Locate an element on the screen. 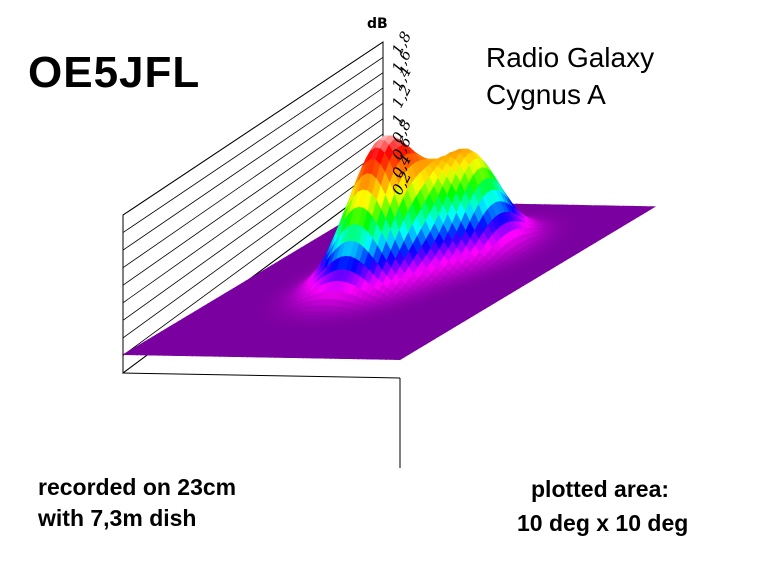 This screenshot has height=567, width=762. plotted-area-line1: plotted area: is located at coordinates (600, 489).